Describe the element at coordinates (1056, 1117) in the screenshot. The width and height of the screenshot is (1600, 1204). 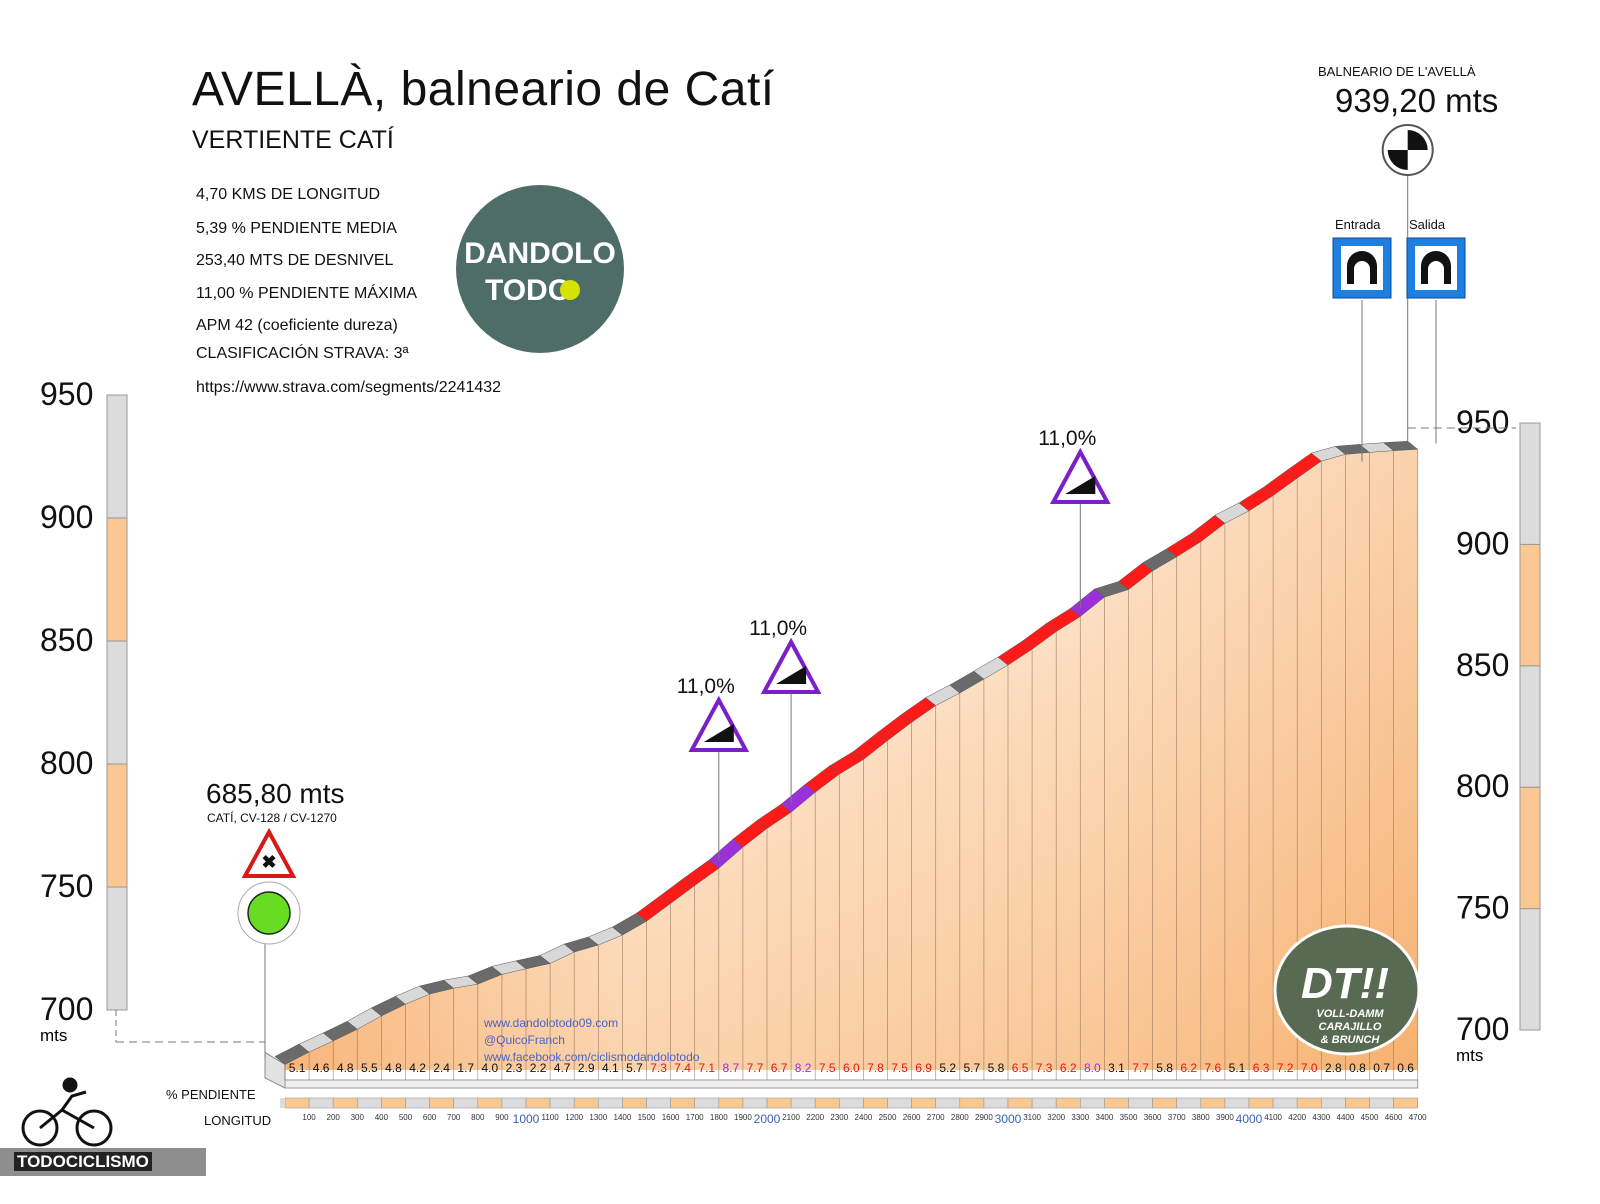
I see `distance-tick-label: 3200` at that location.